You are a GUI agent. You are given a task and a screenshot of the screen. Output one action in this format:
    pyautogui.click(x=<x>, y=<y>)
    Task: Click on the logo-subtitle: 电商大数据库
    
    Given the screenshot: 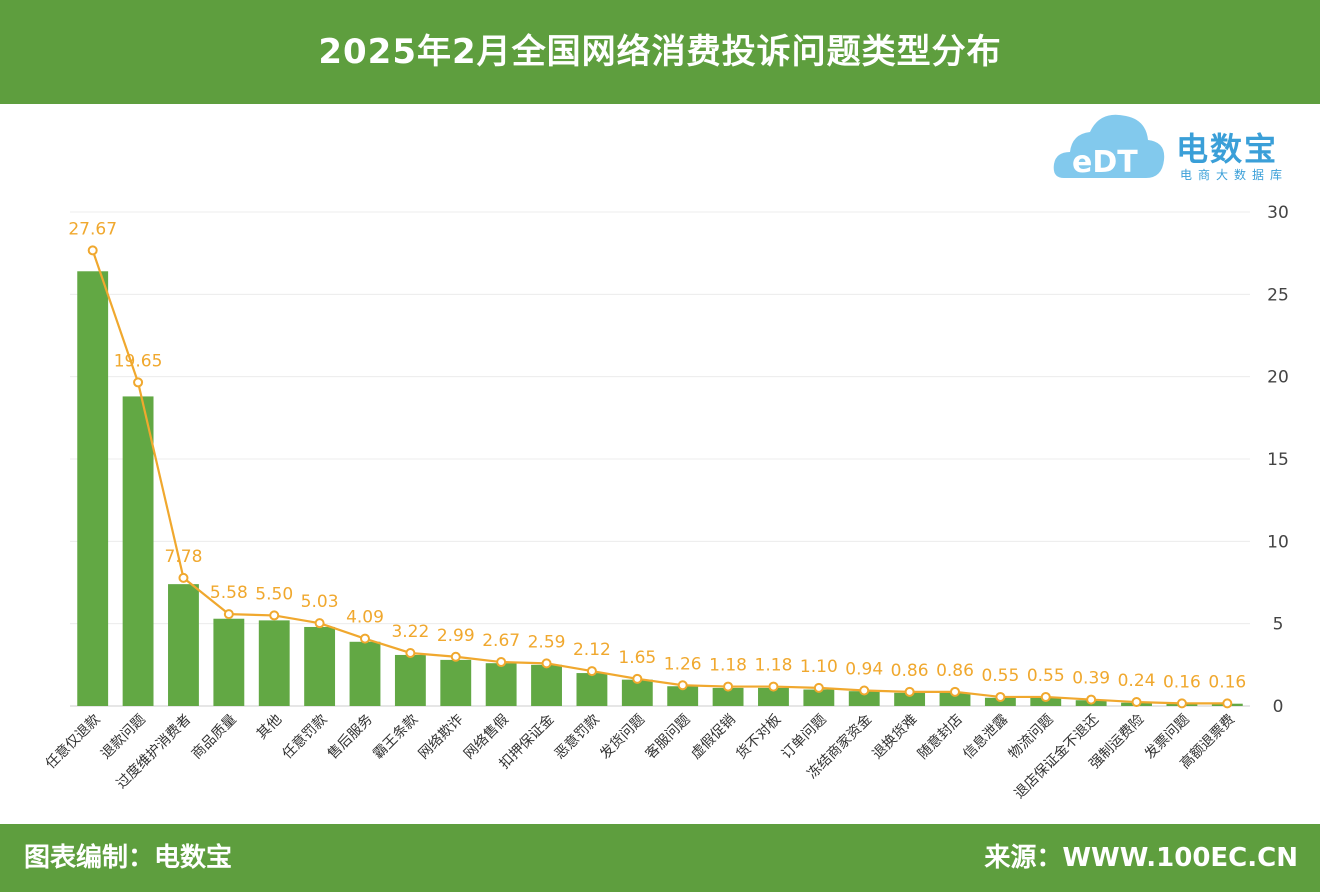 What is the action you would take?
    pyautogui.click(x=1234, y=175)
    